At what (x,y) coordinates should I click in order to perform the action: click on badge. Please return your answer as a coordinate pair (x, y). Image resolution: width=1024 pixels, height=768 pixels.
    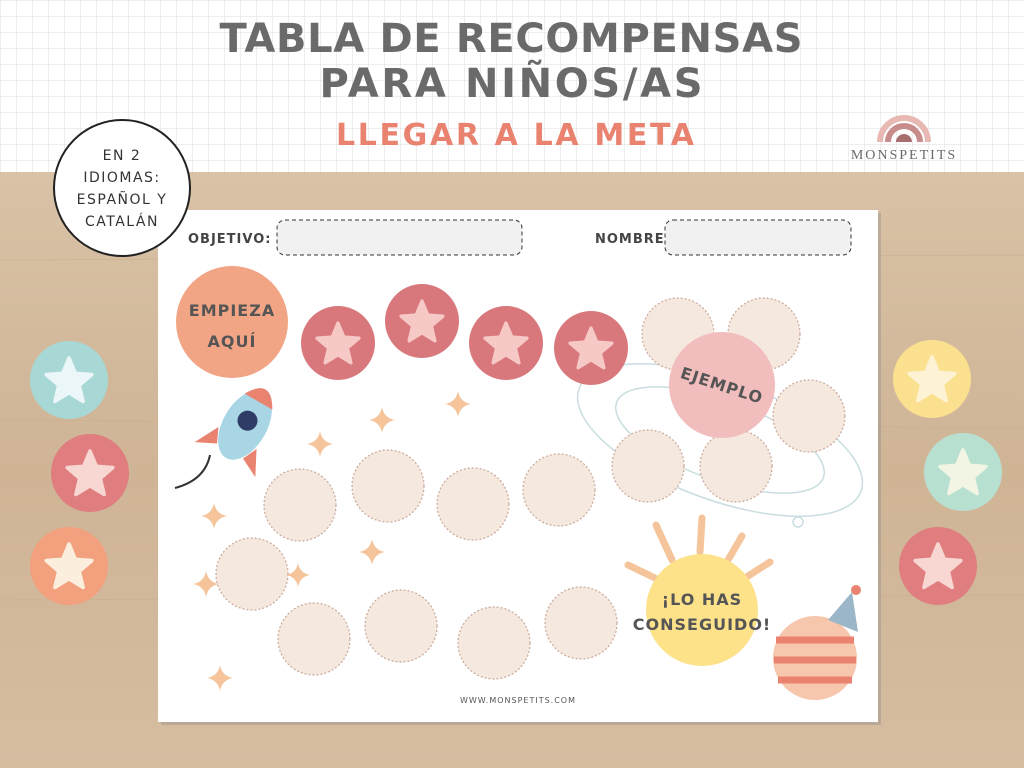
    Looking at the image, I should click on (122, 188).